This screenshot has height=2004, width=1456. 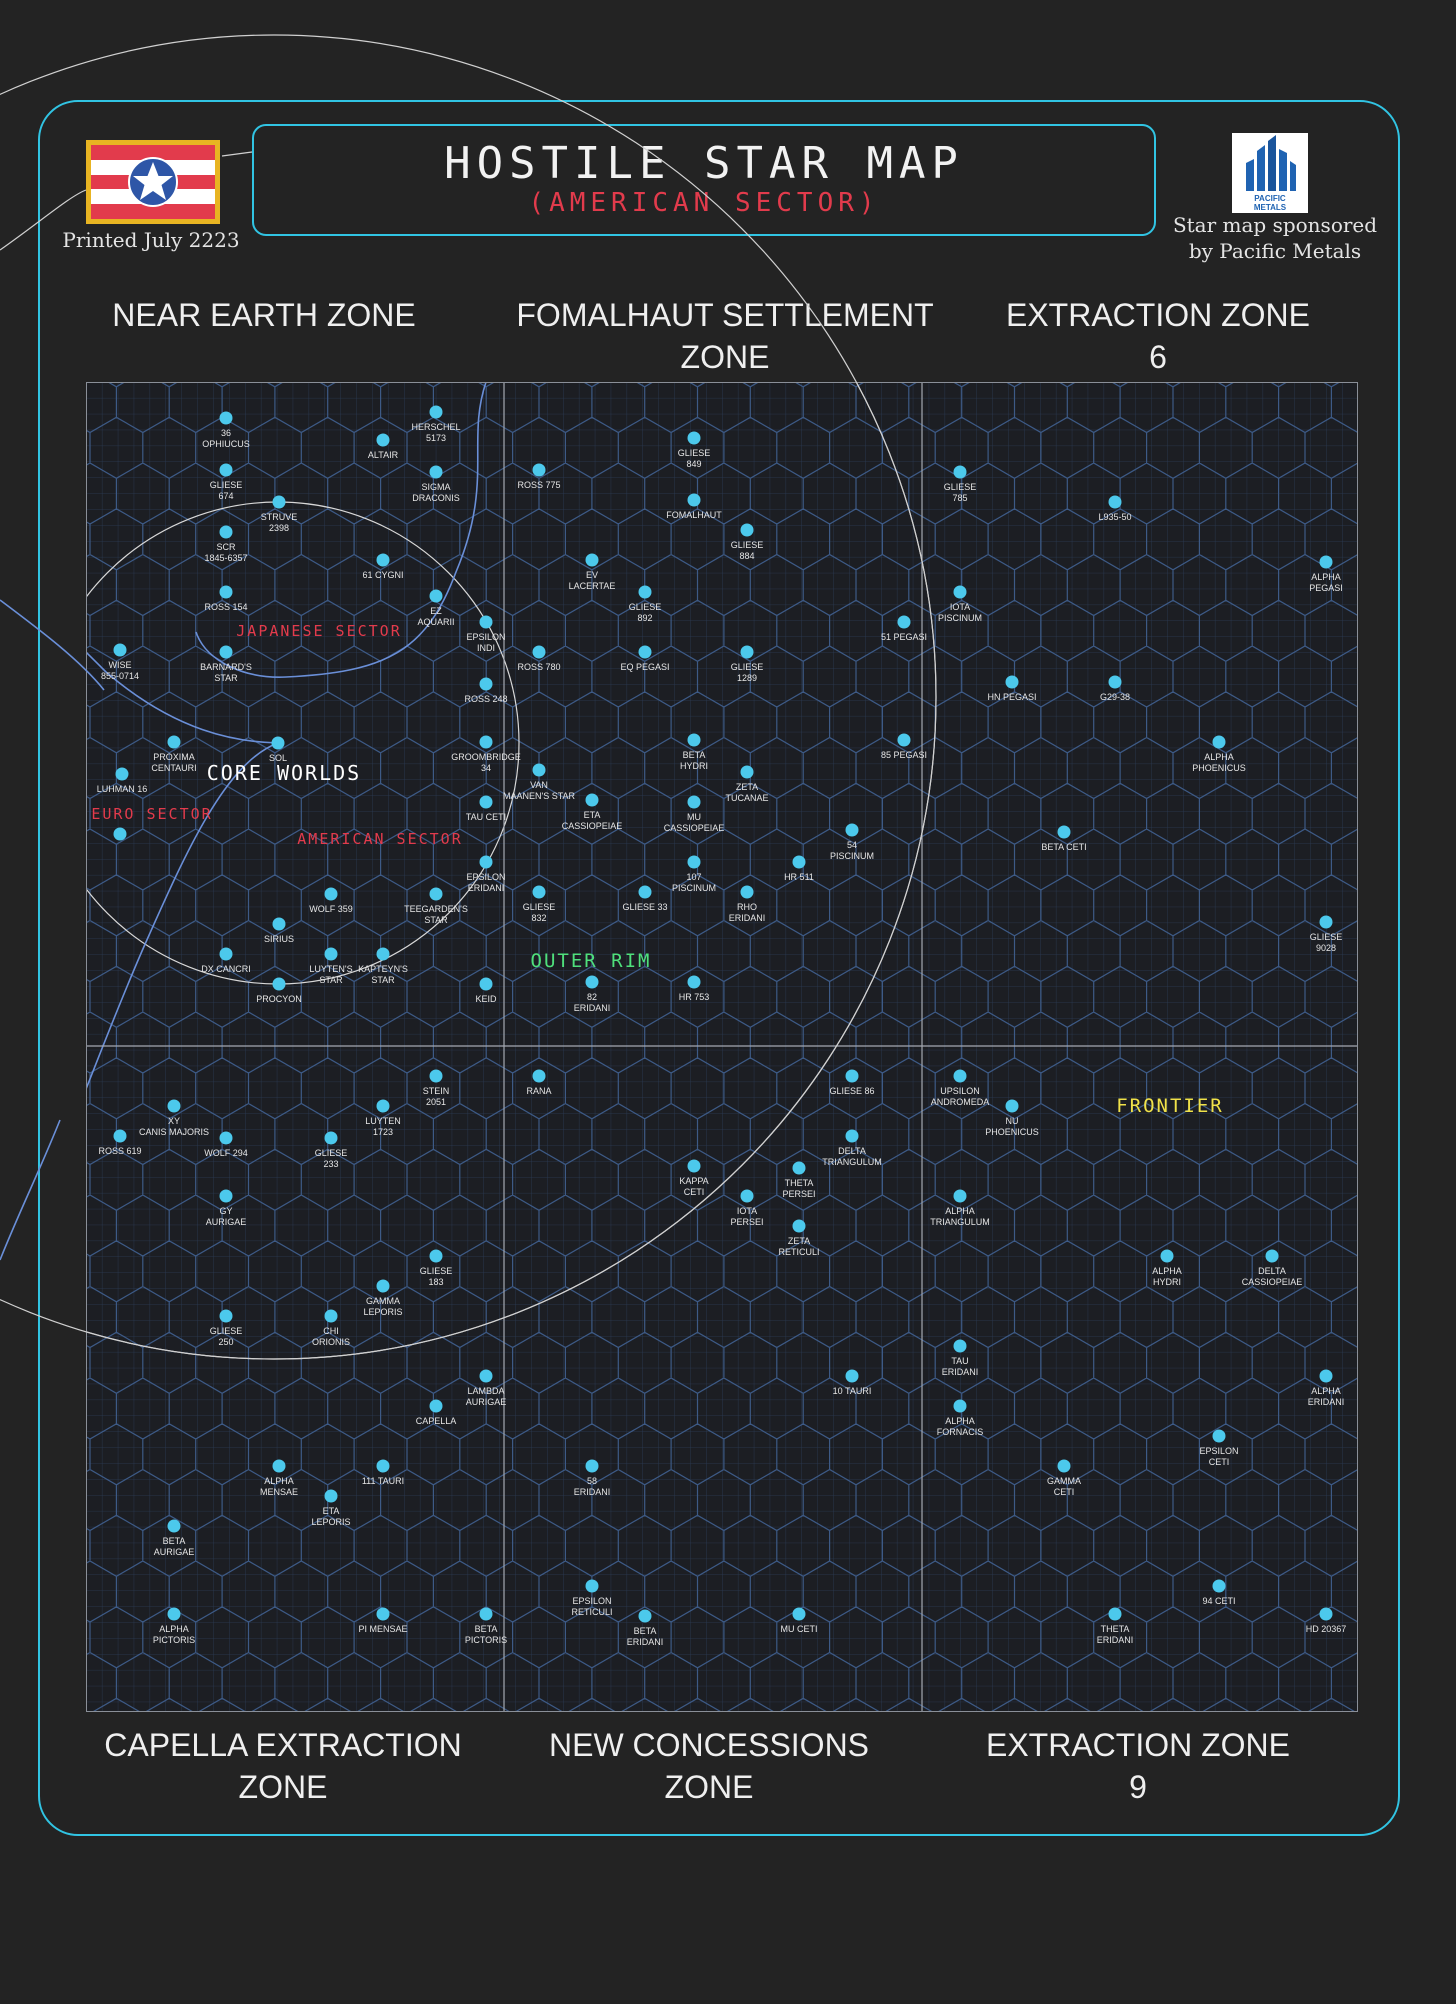 What do you see at coordinates (1219, 1593) in the screenshot?
I see `star-marker: 94 CETI` at bounding box center [1219, 1593].